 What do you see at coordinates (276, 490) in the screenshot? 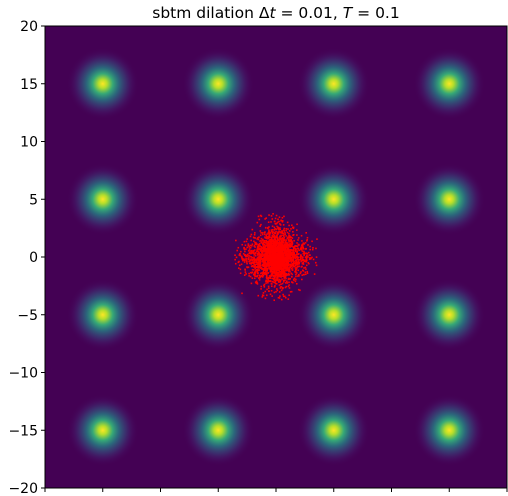
I see `x-axis-ticks` at bounding box center [276, 490].